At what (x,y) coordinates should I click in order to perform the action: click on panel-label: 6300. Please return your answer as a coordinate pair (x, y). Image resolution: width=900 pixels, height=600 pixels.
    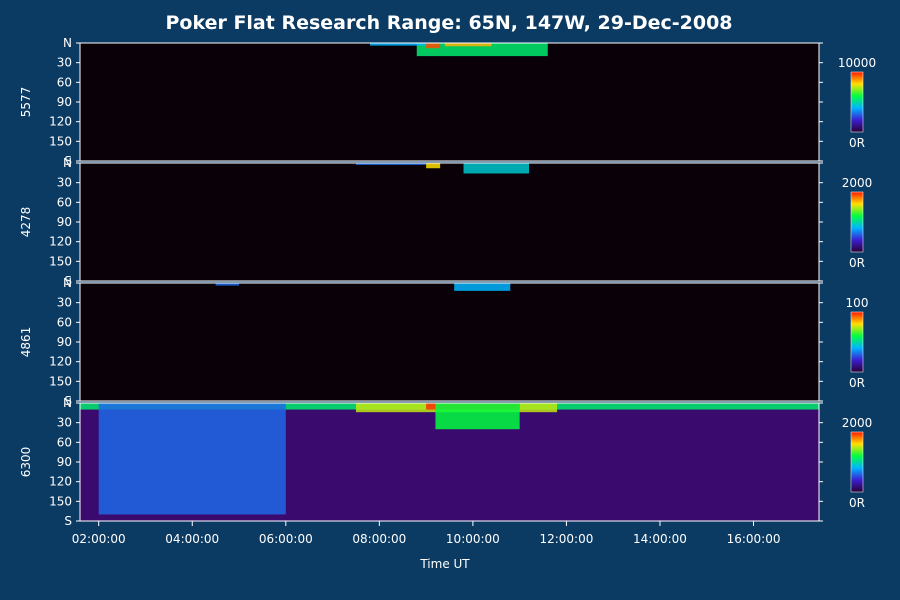
    Looking at the image, I should click on (26, 462).